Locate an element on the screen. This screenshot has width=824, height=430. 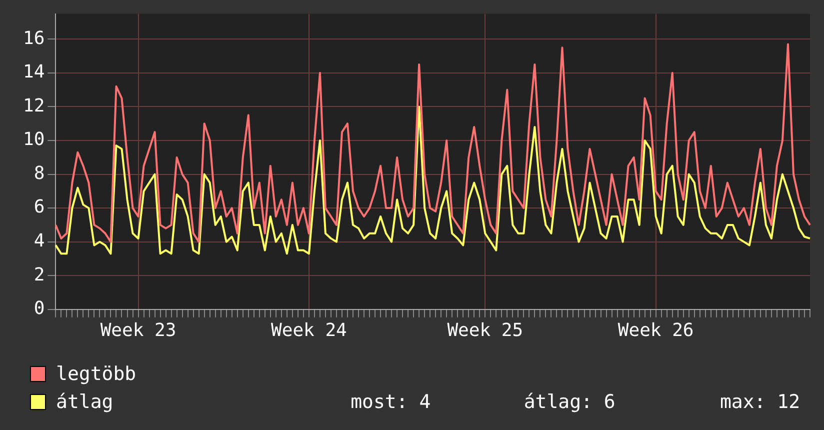
legend-label: átlag is located at coordinates (85, 402).